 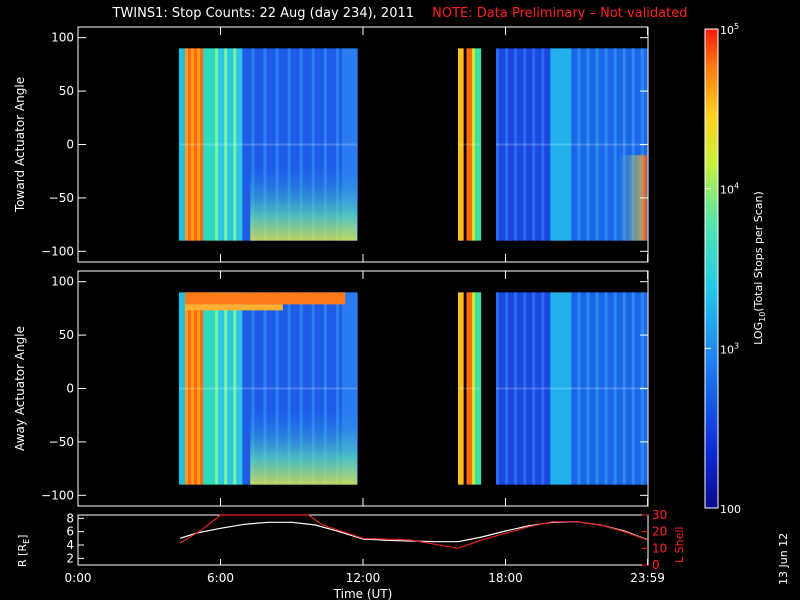 I want to click on colorbar-label-suffix: (Total Stops per Scan), so click(x=758, y=251).